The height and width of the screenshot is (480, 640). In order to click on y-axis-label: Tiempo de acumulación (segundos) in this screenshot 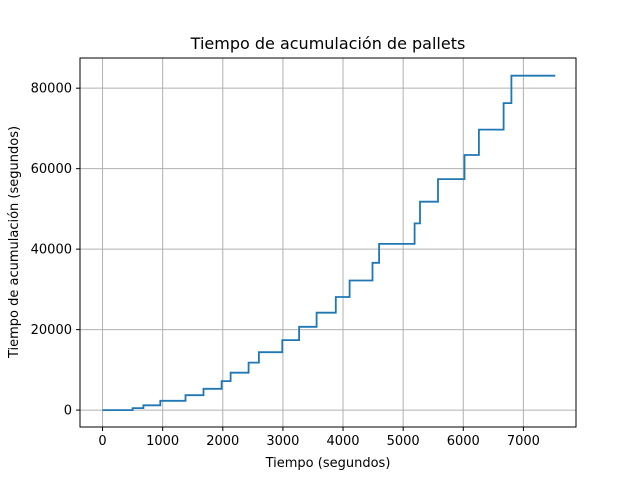, I will do `click(14, 242)`.